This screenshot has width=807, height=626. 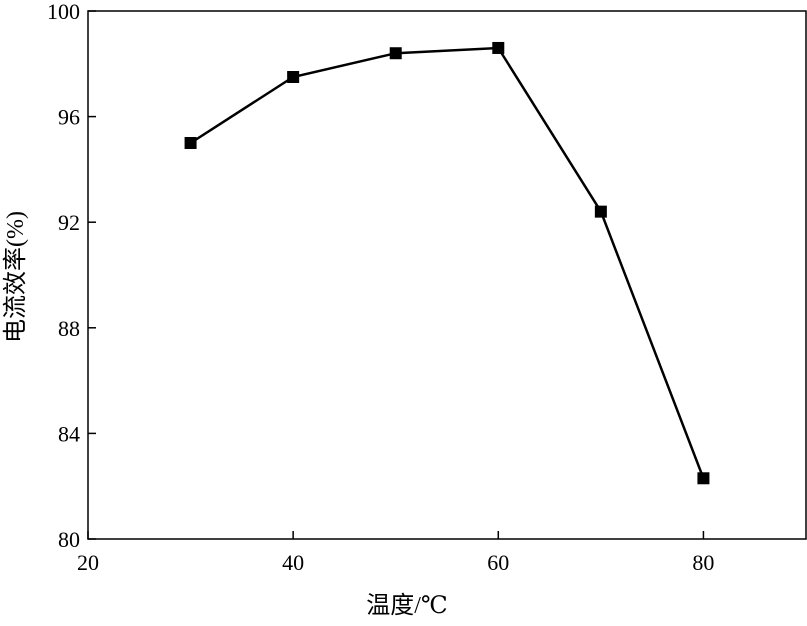 What do you see at coordinates (88, 562) in the screenshot?
I see `x-tick-label: 20` at bounding box center [88, 562].